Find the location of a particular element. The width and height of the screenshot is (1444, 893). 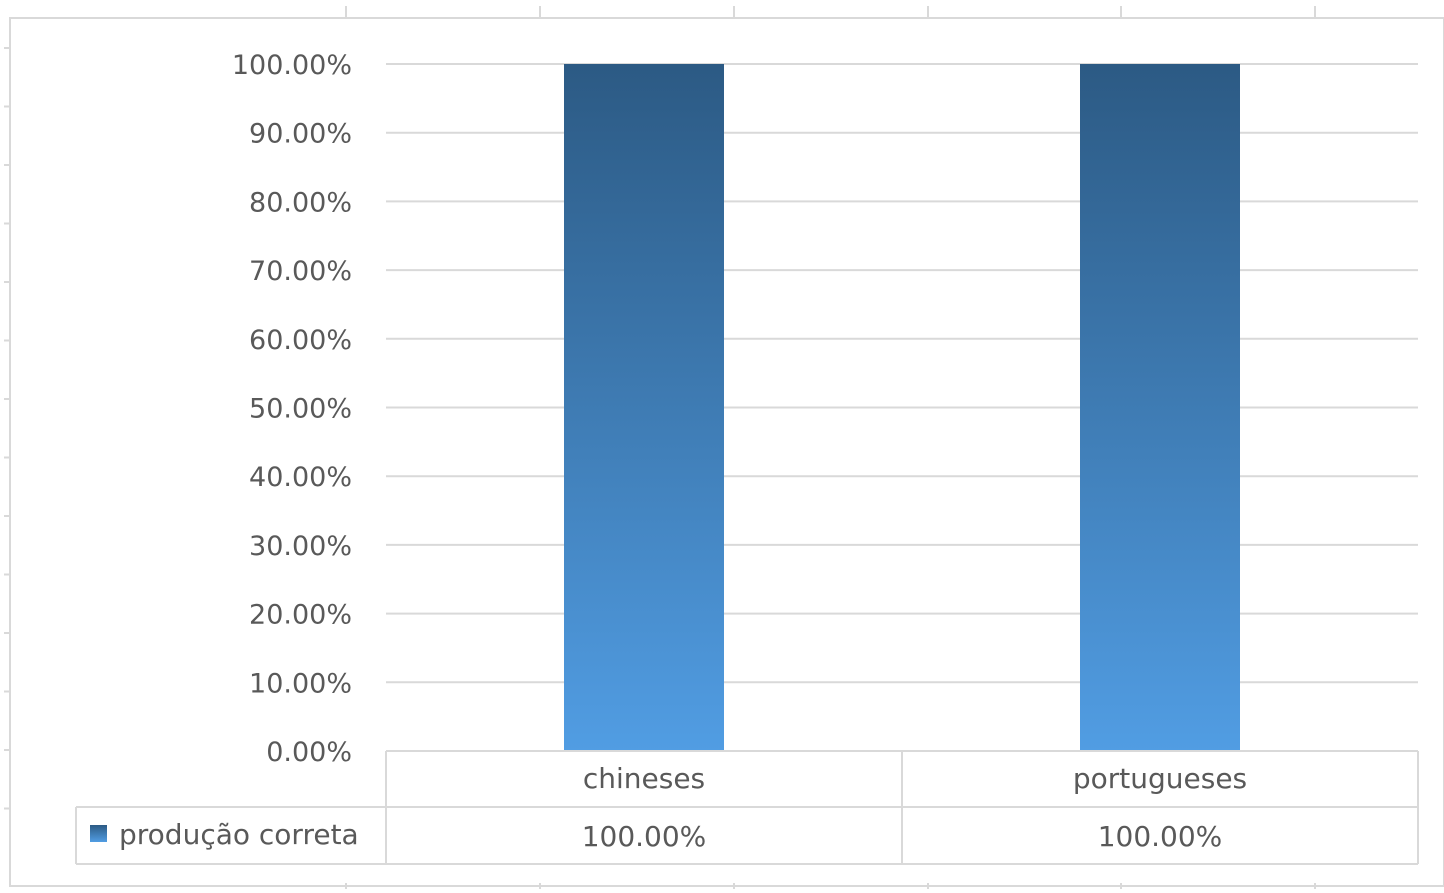

y-tick-label: 70.00% is located at coordinates (300, 271).